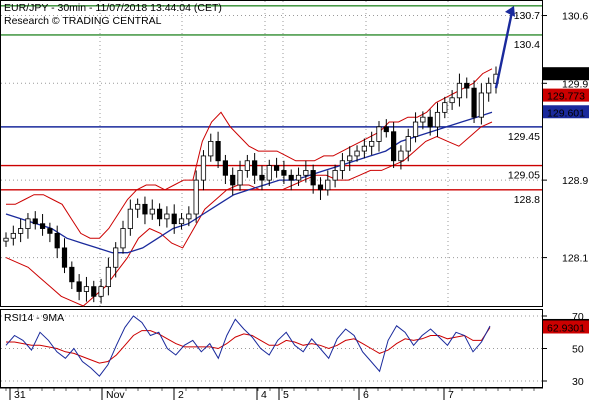 The image size is (590, 400). I want to click on level-label: 129.05, so click(524, 176).